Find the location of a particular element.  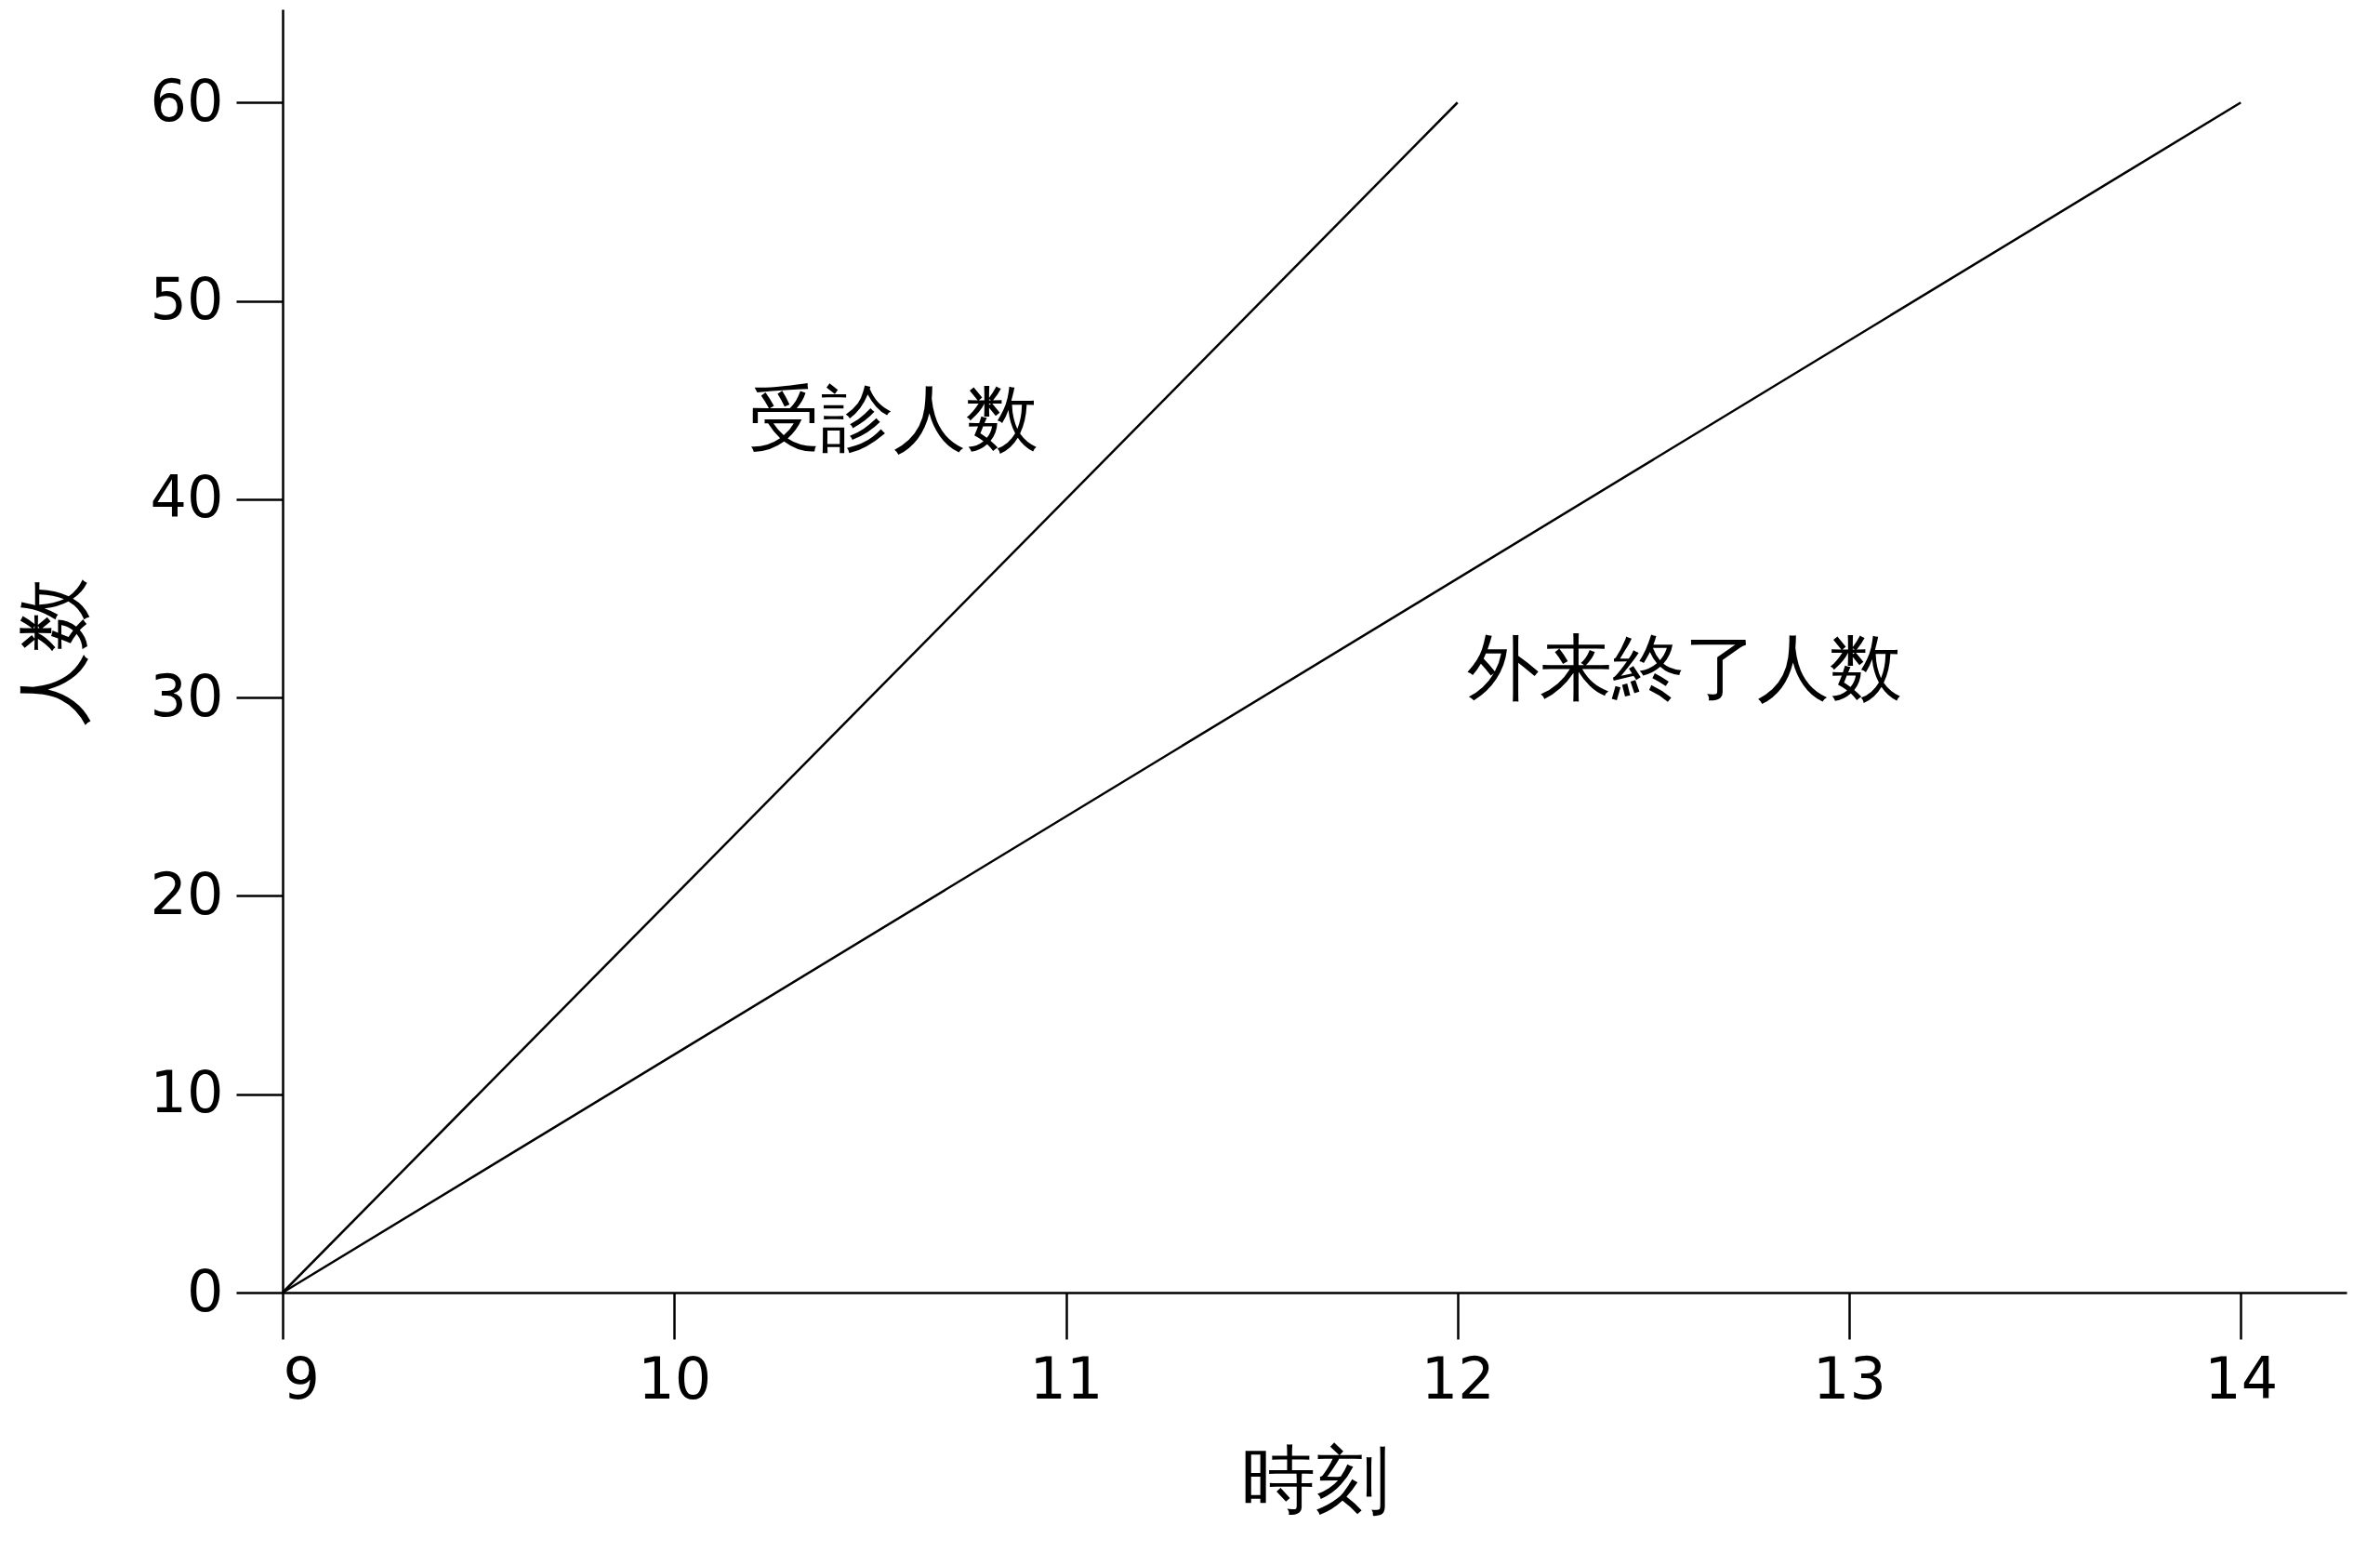

x-tick-label: 14 is located at coordinates (2241, 1378).